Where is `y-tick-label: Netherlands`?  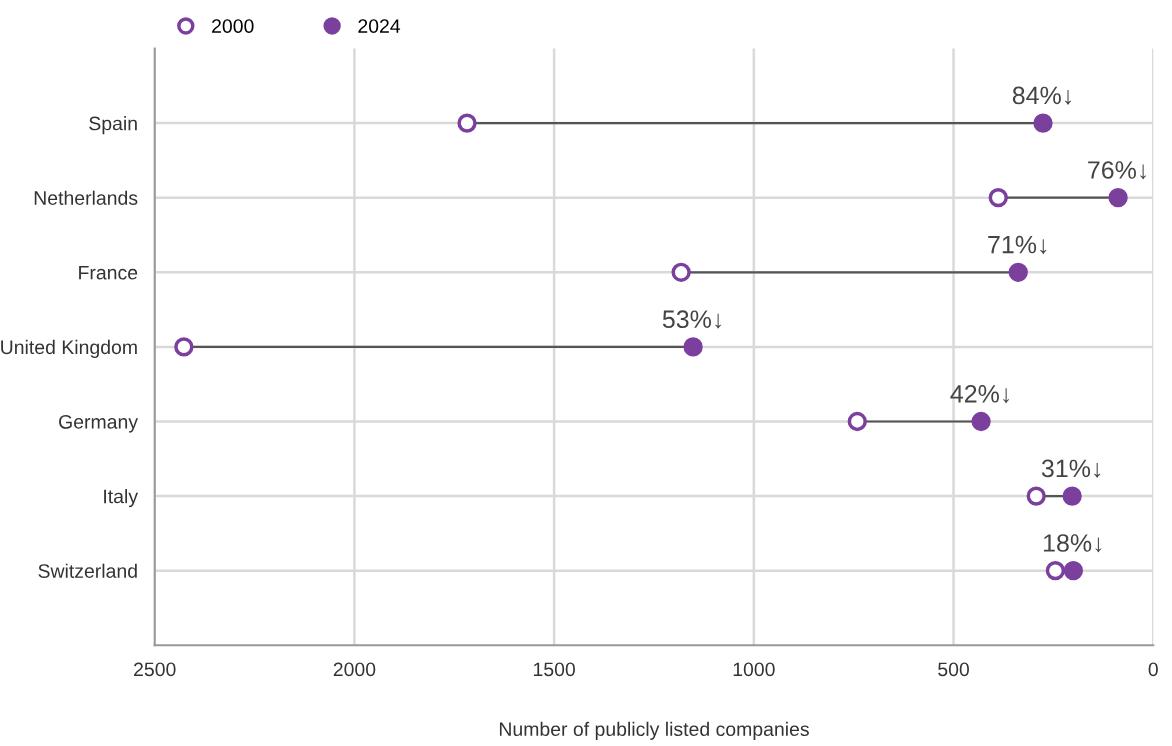
y-tick-label: Netherlands is located at coordinates (86, 197).